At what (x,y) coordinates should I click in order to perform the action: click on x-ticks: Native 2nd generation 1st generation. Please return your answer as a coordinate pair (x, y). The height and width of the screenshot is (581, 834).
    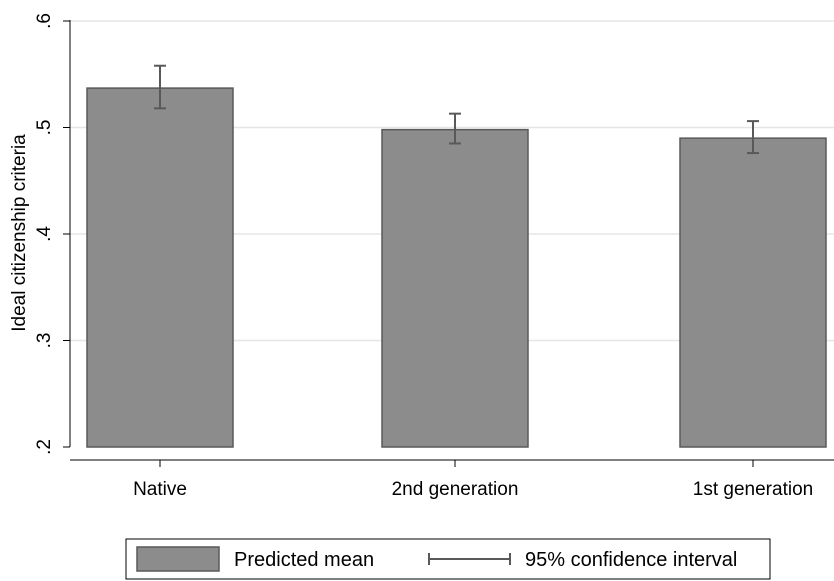
    Looking at the image, I should click on (473, 480).